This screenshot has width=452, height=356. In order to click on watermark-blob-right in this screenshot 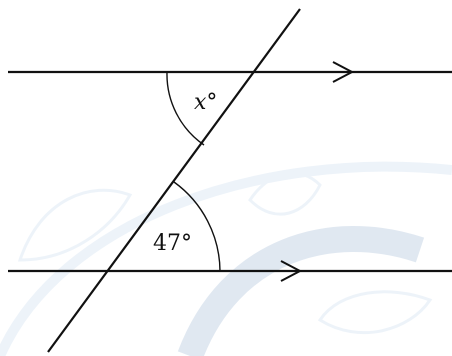, I will do `click(285, 193)`.